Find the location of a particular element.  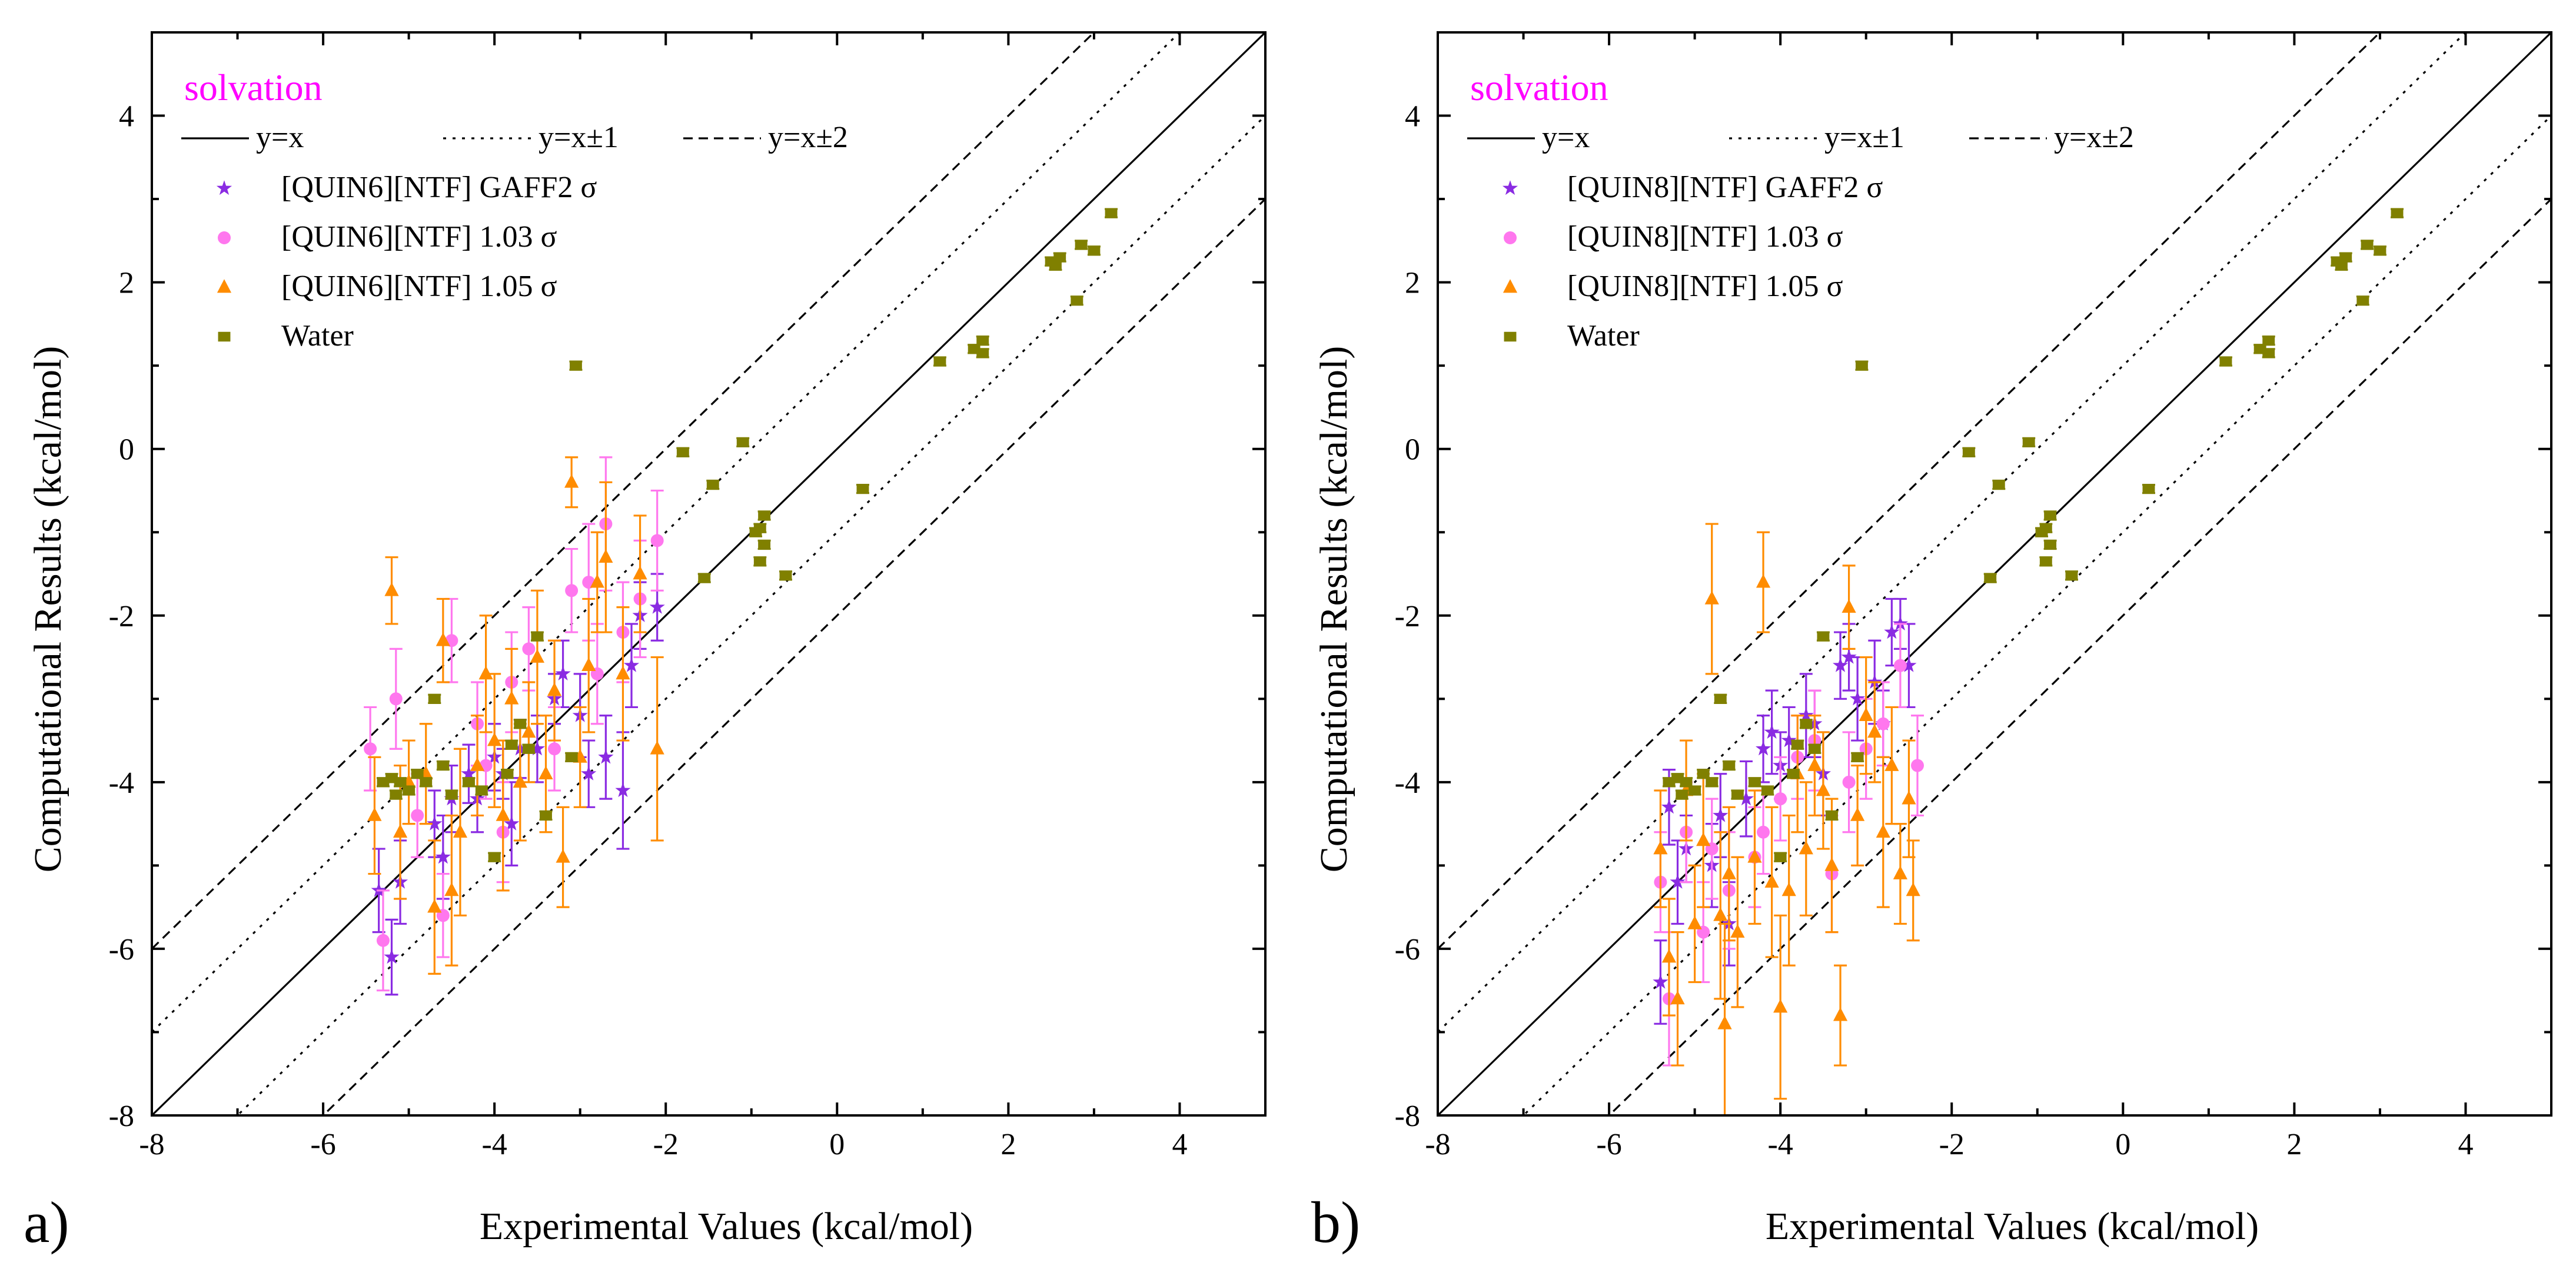

legend-label-reference: y=x±1 is located at coordinates (1864, 137).